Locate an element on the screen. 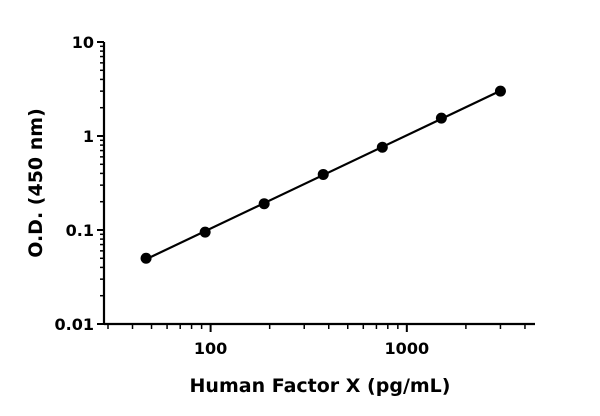 This screenshot has height=416, width=600. x-tick-label: 1000 is located at coordinates (407, 348).